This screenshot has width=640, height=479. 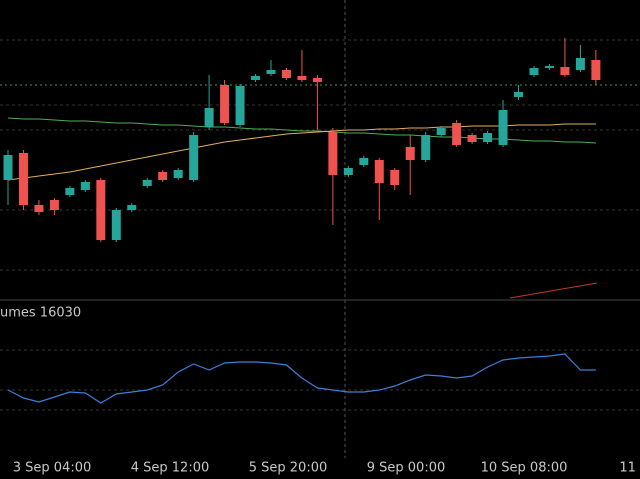 I want to click on x-tick-label: 9 Sep 00:00, so click(x=406, y=468).